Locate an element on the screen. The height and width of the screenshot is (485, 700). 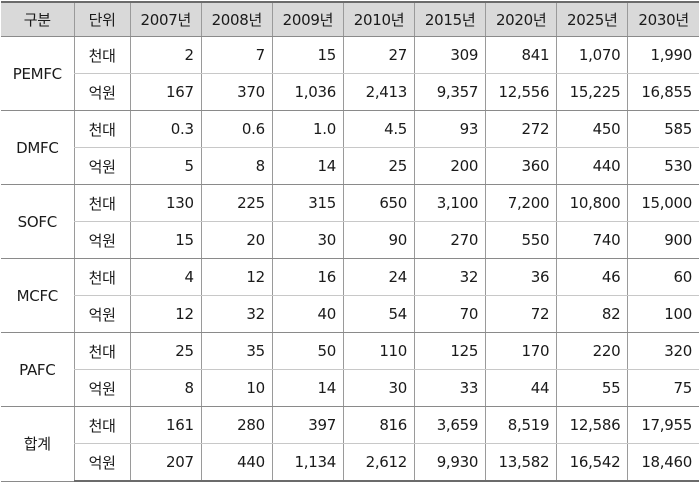
category-cell: SOFC is located at coordinates (38, 221).